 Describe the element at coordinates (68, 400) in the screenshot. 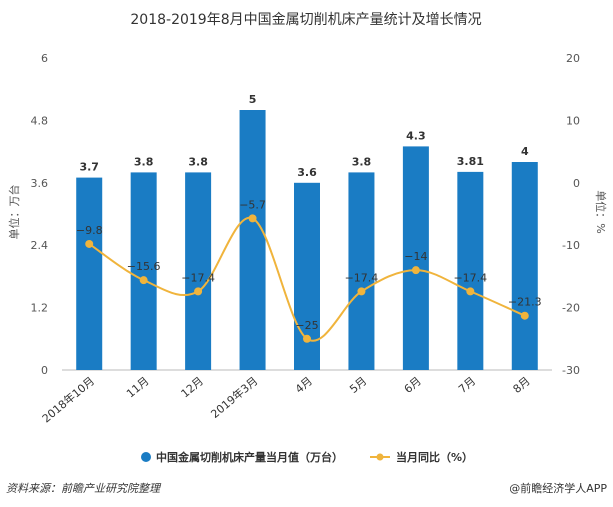

I see `x-tick-label: 2018年10月` at that location.